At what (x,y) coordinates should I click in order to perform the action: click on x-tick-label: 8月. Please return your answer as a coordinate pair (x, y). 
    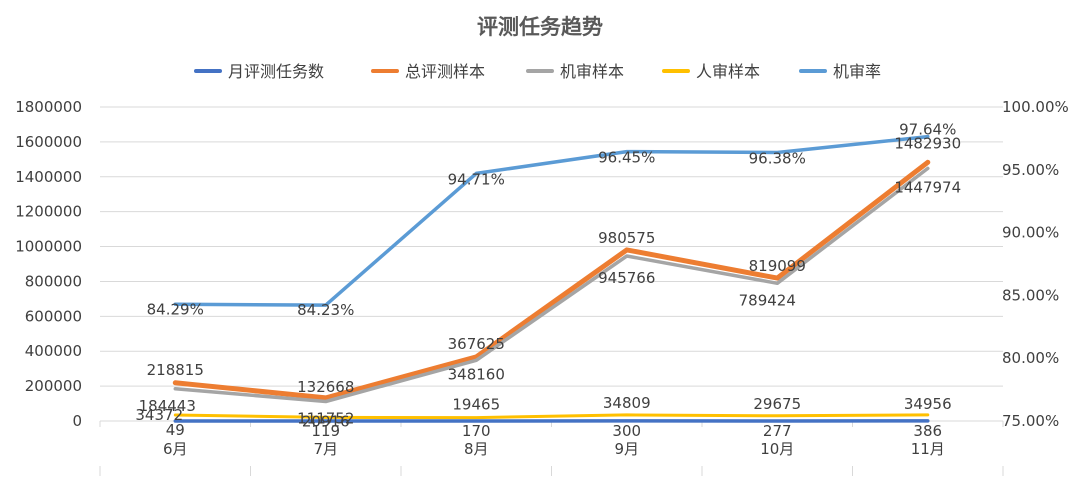
    Looking at the image, I should click on (476, 449).